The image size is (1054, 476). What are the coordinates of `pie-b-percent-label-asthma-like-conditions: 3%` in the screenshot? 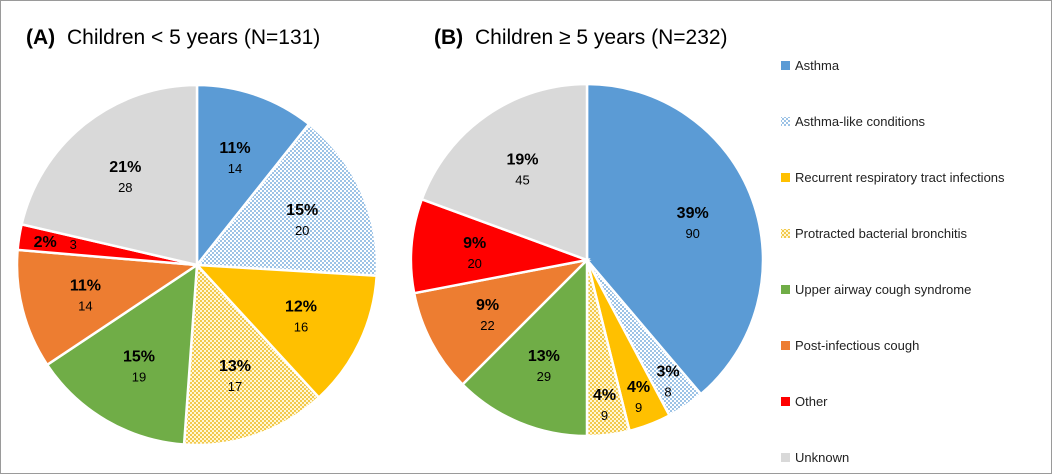 It's located at (667, 372).